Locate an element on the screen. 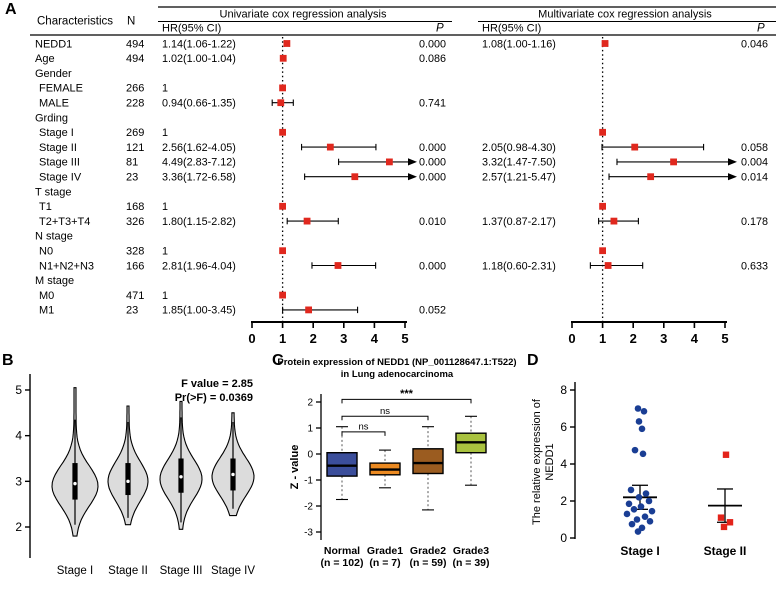 This screenshot has width=779, height=596. multi-hr-value: 1.18(0.60-2.31) is located at coordinates (519, 266).